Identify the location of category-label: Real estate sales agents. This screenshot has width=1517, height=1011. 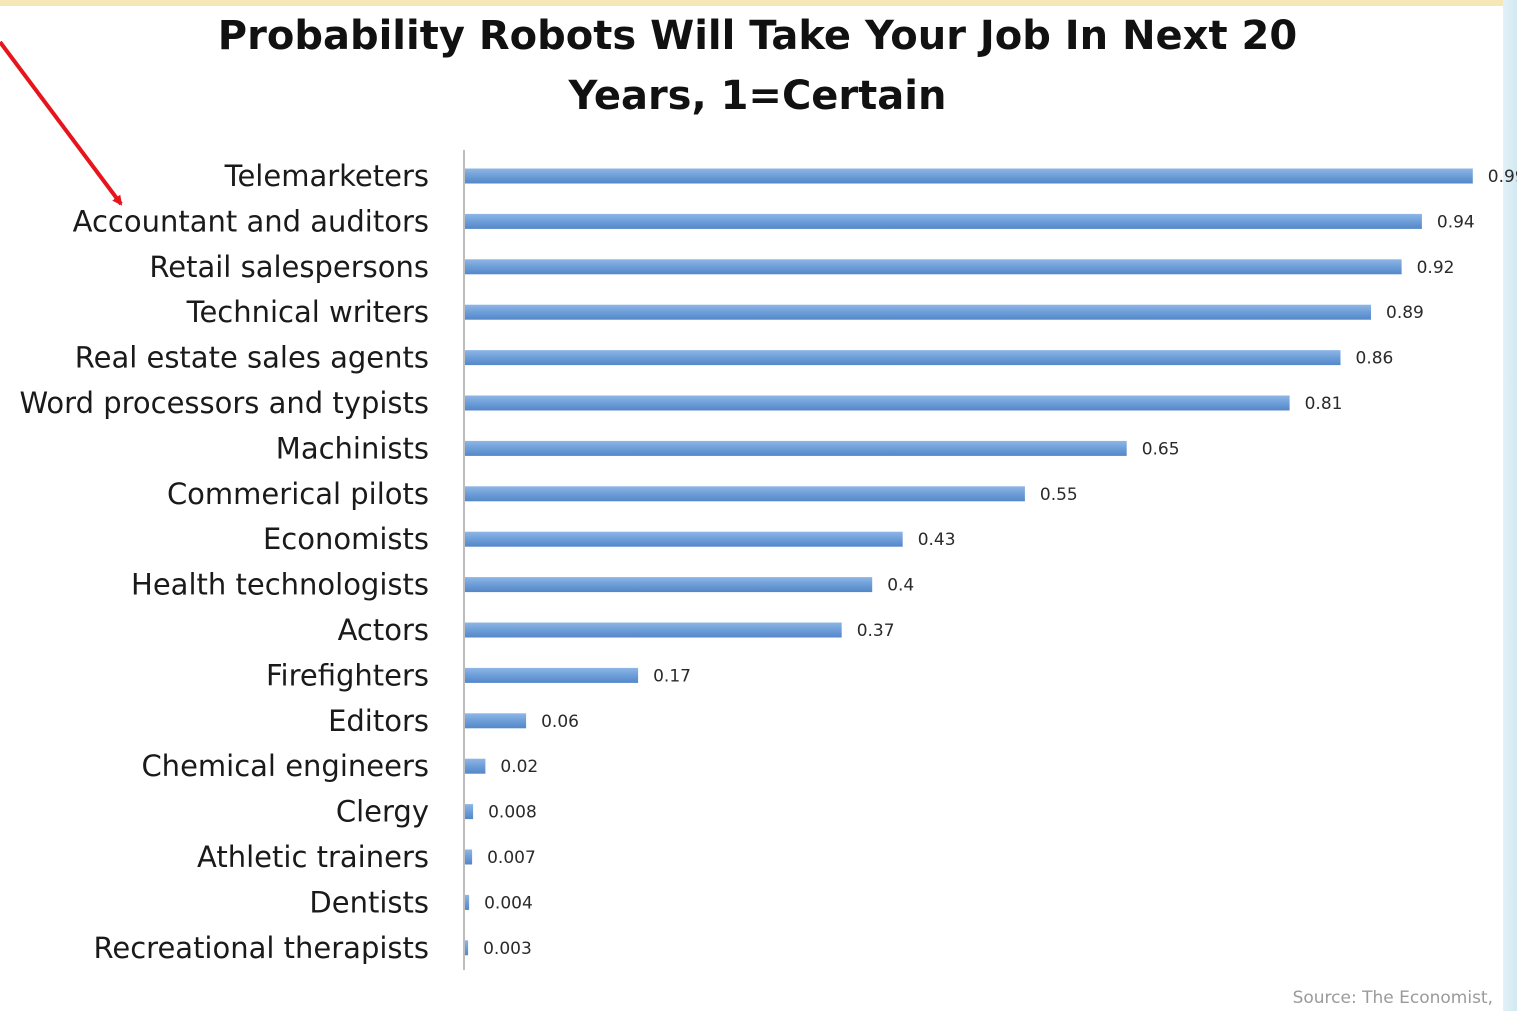
(252, 358).